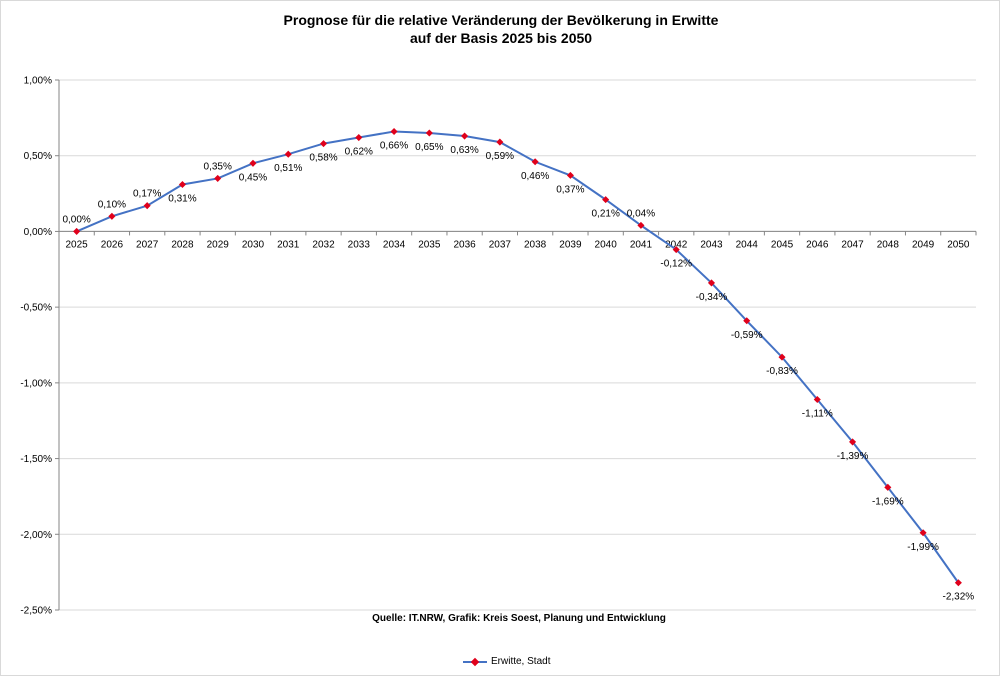 This screenshot has height=677, width=1000. I want to click on y-tick-label: 0,50%, so click(38, 156).